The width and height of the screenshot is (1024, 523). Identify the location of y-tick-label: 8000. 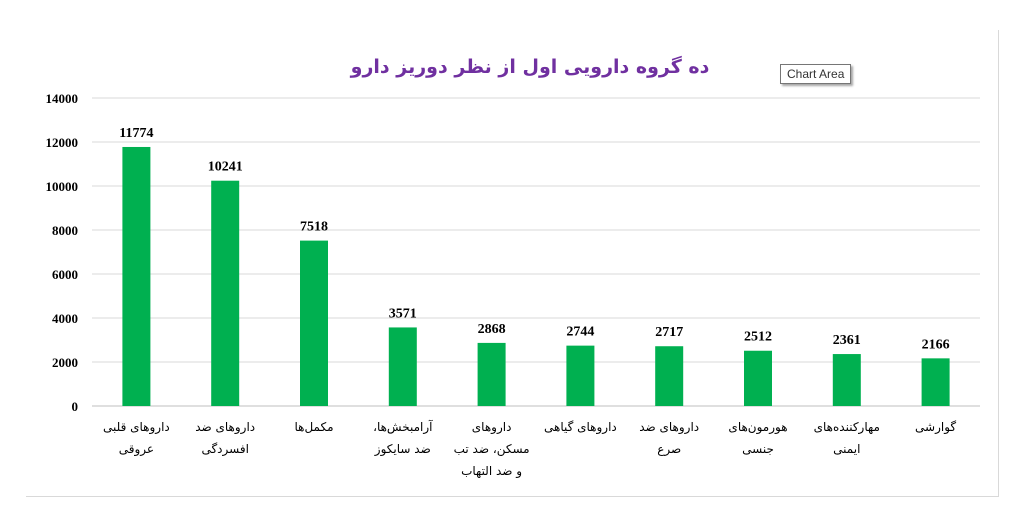
(65, 230).